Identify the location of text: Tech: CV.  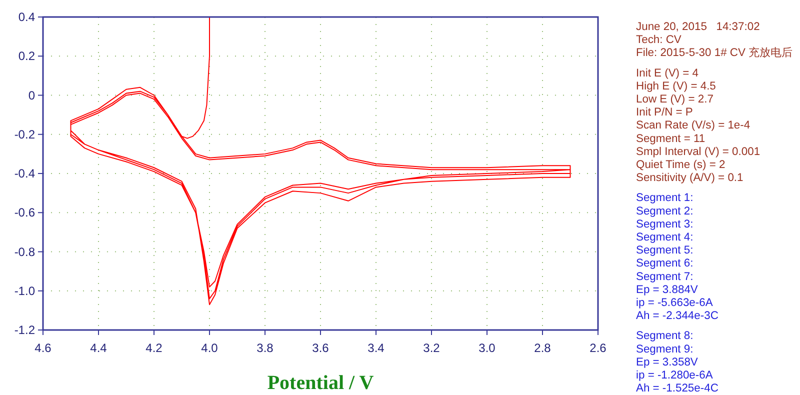
(659, 40).